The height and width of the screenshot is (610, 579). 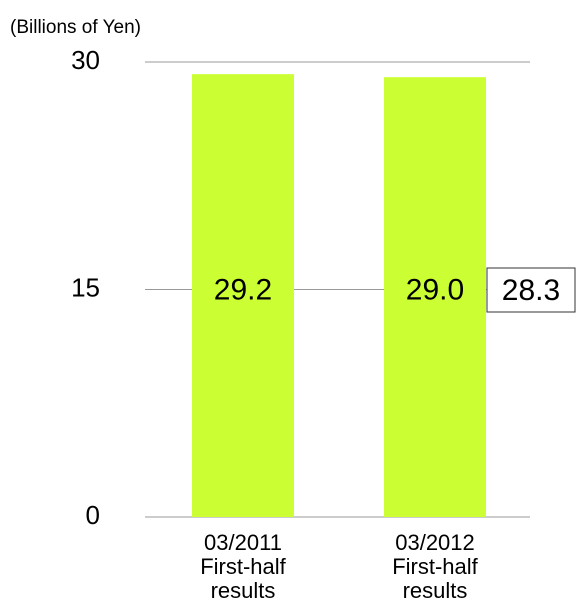 What do you see at coordinates (243, 289) in the screenshot?
I see `value-label: 29.2` at bounding box center [243, 289].